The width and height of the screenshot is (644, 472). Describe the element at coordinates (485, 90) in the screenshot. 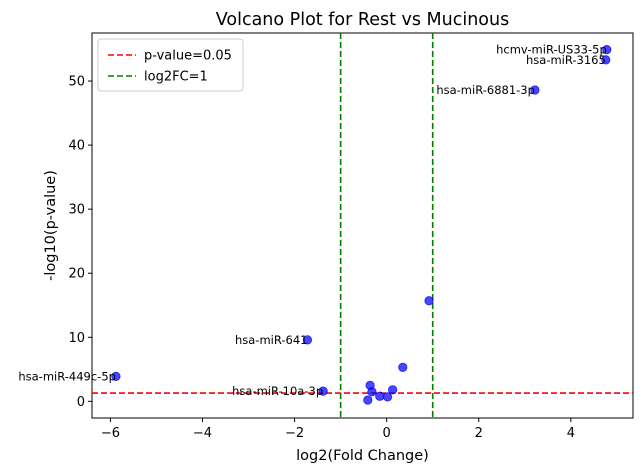

I see `point-label: hsa-miR-6881-3p` at that location.